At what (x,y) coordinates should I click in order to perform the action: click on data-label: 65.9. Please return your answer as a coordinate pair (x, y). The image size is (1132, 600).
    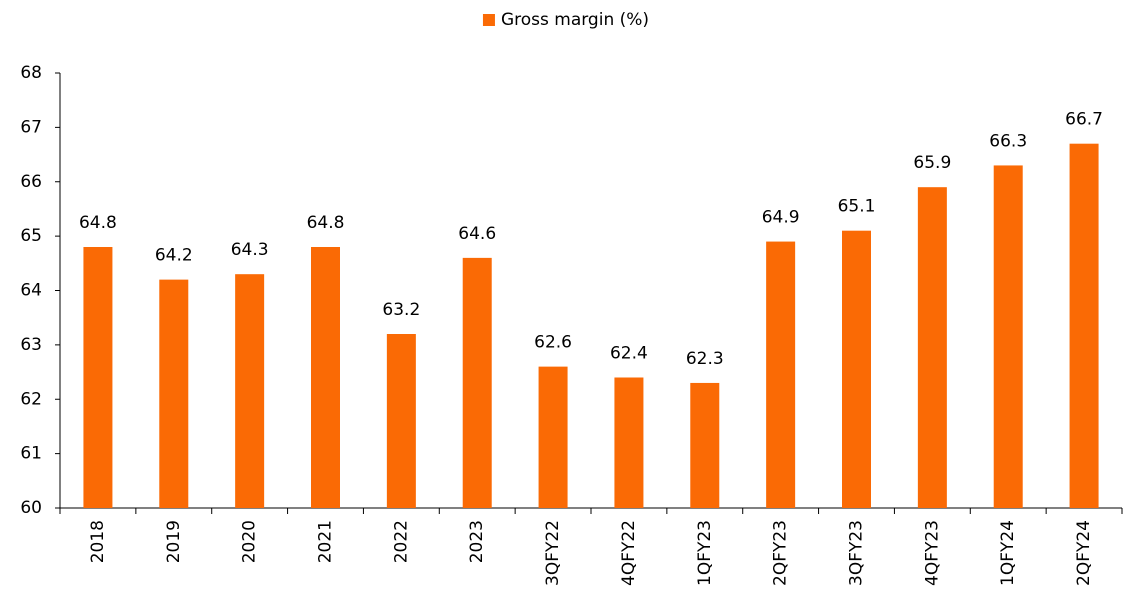
    Looking at the image, I should click on (932, 163).